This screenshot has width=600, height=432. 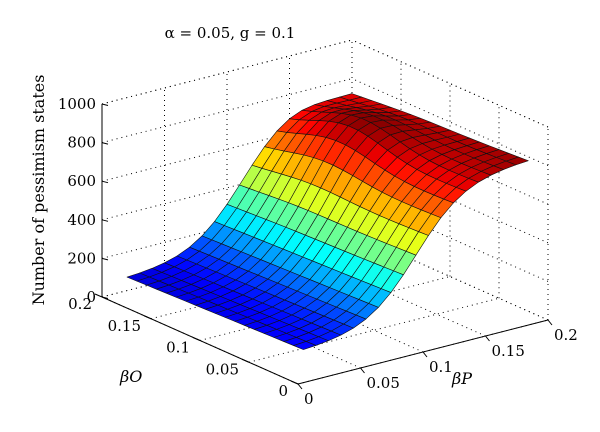 What do you see at coordinates (124, 326) in the screenshot?
I see `y-tick-label: 0.15` at bounding box center [124, 326].